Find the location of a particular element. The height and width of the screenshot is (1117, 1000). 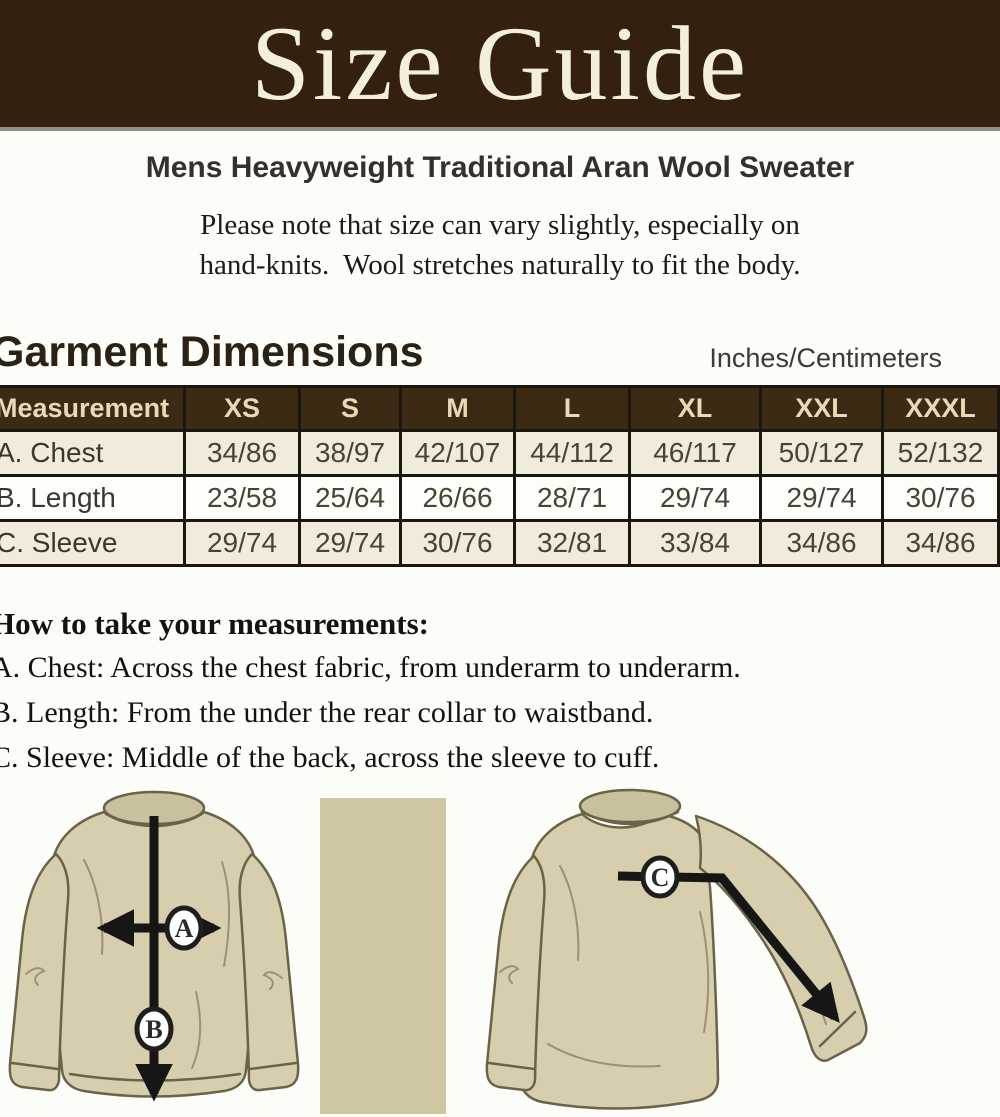

col-header-xxxl: XXXL is located at coordinates (940, 408).